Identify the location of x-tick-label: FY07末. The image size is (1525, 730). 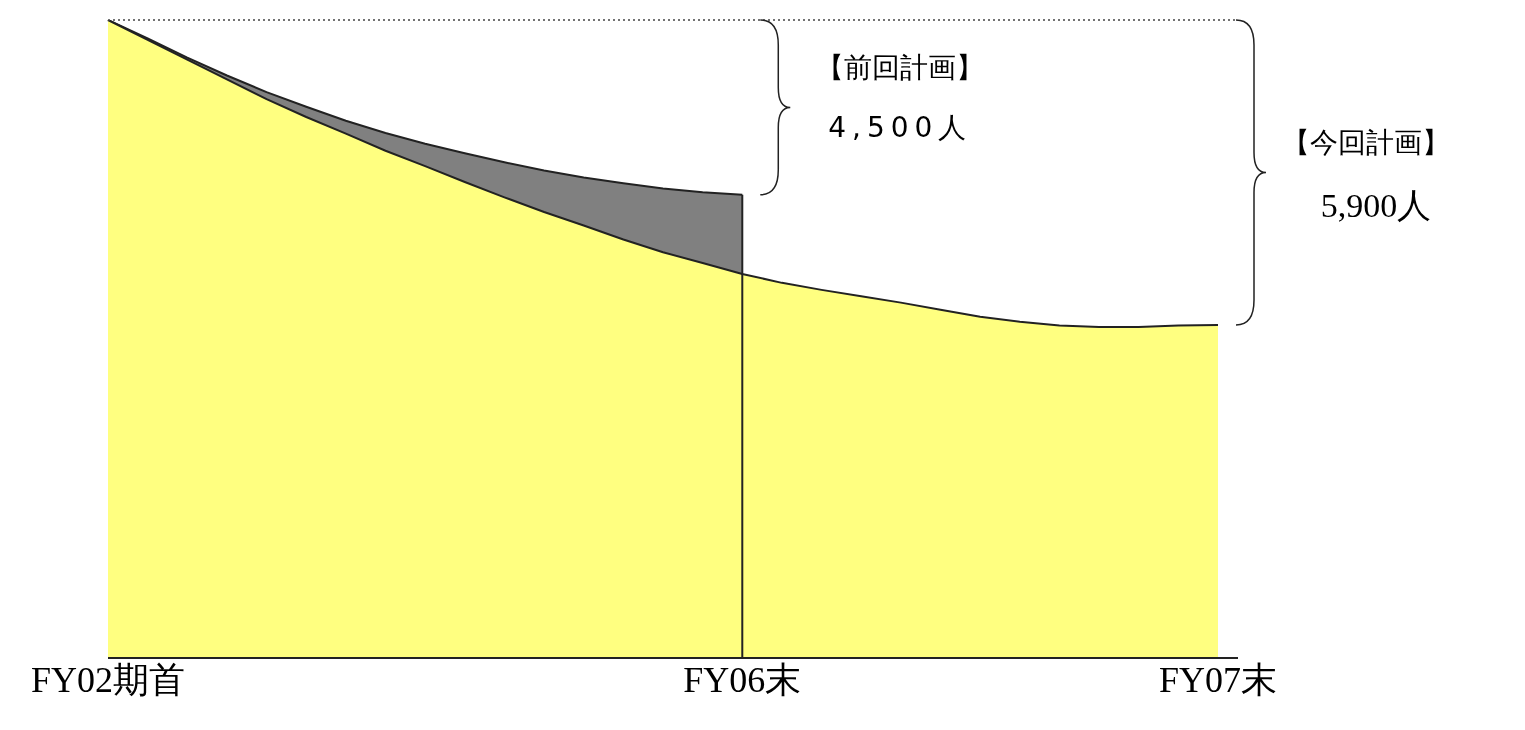
(1218, 679).